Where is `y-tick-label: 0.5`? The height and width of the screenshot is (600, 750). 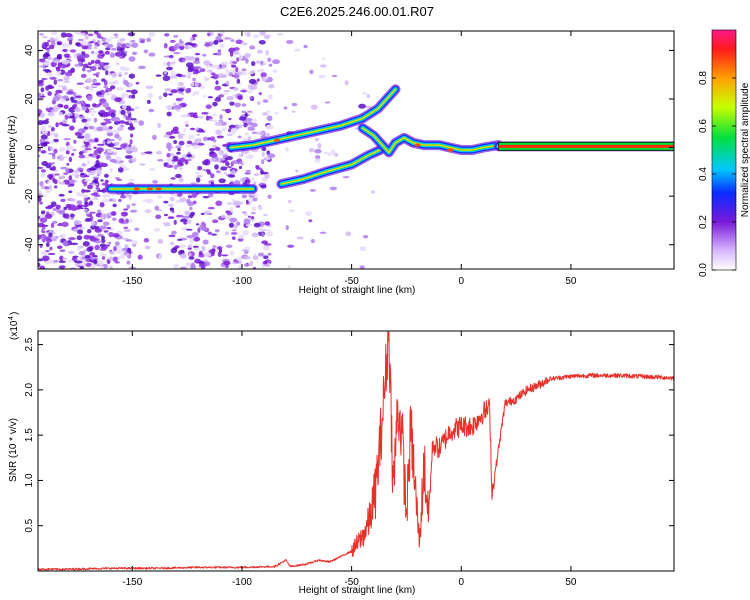 y-tick-label: 0.5 is located at coordinates (29, 525).